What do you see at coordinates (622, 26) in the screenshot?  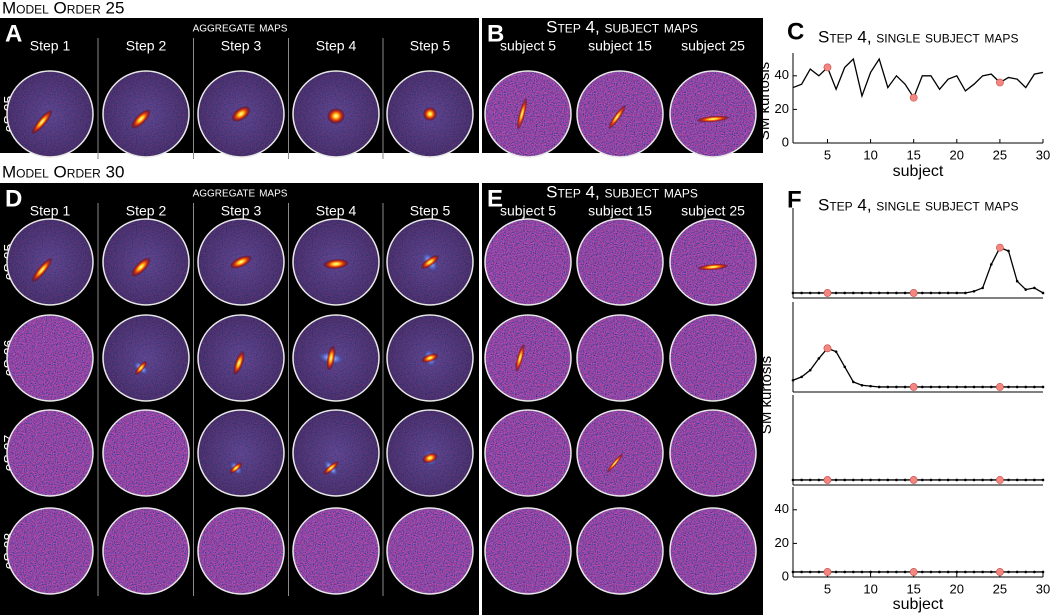 I see `panel-title: Step 4, subject maps` at bounding box center [622, 26].